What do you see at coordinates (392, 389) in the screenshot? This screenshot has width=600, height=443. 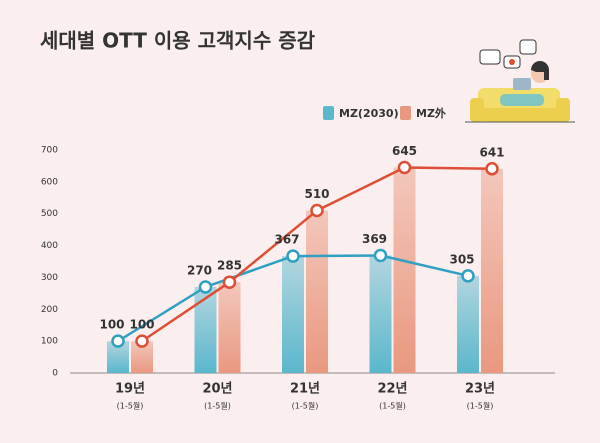 I see `x-tick-label: 22년` at bounding box center [392, 389].